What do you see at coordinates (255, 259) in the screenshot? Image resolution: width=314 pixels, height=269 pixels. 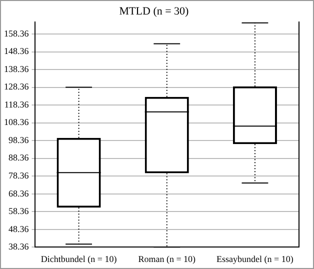 I see `x-tick-label: Essaybundel (n = 10)` at bounding box center [255, 259].